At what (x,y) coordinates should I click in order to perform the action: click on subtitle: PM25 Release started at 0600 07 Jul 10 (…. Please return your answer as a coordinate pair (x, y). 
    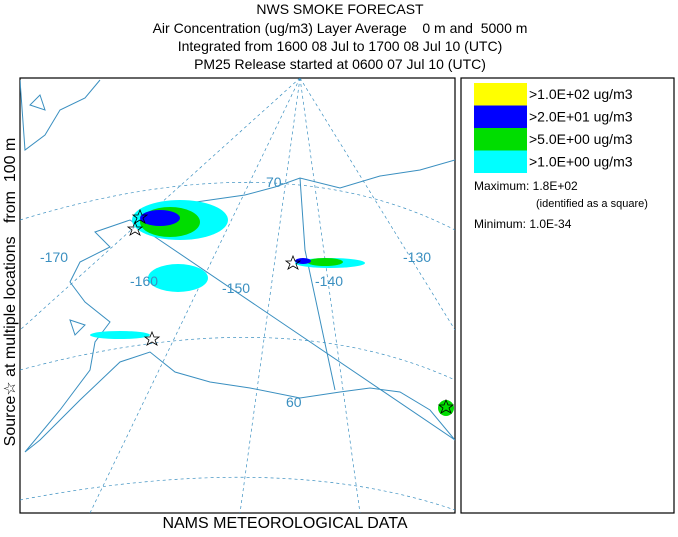
    Looking at the image, I should click on (340, 64).